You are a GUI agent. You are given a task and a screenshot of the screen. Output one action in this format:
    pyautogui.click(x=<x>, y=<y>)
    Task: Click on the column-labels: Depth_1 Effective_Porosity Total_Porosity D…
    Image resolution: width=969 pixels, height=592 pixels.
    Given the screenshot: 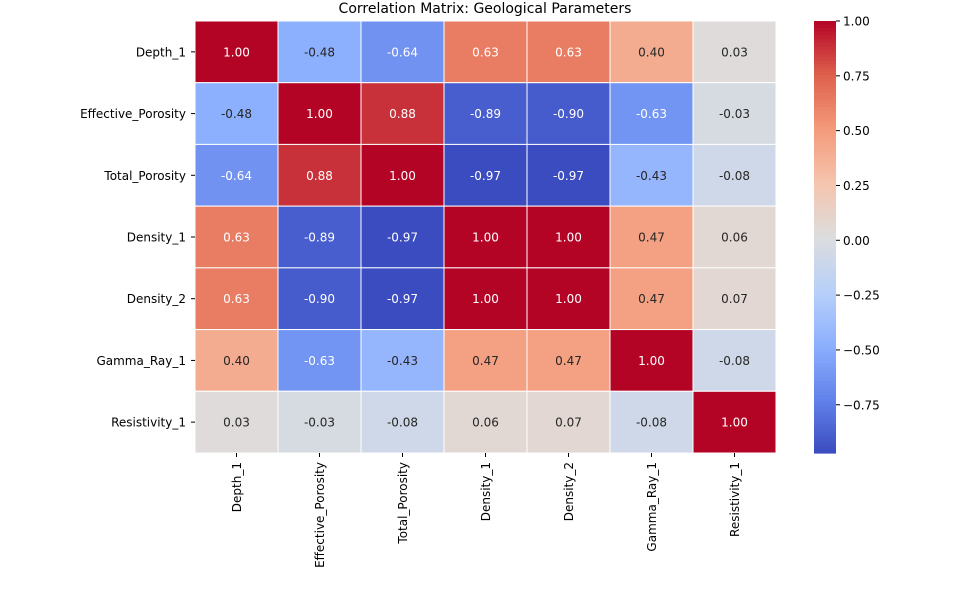 What is the action you would take?
    pyautogui.click(x=486, y=510)
    